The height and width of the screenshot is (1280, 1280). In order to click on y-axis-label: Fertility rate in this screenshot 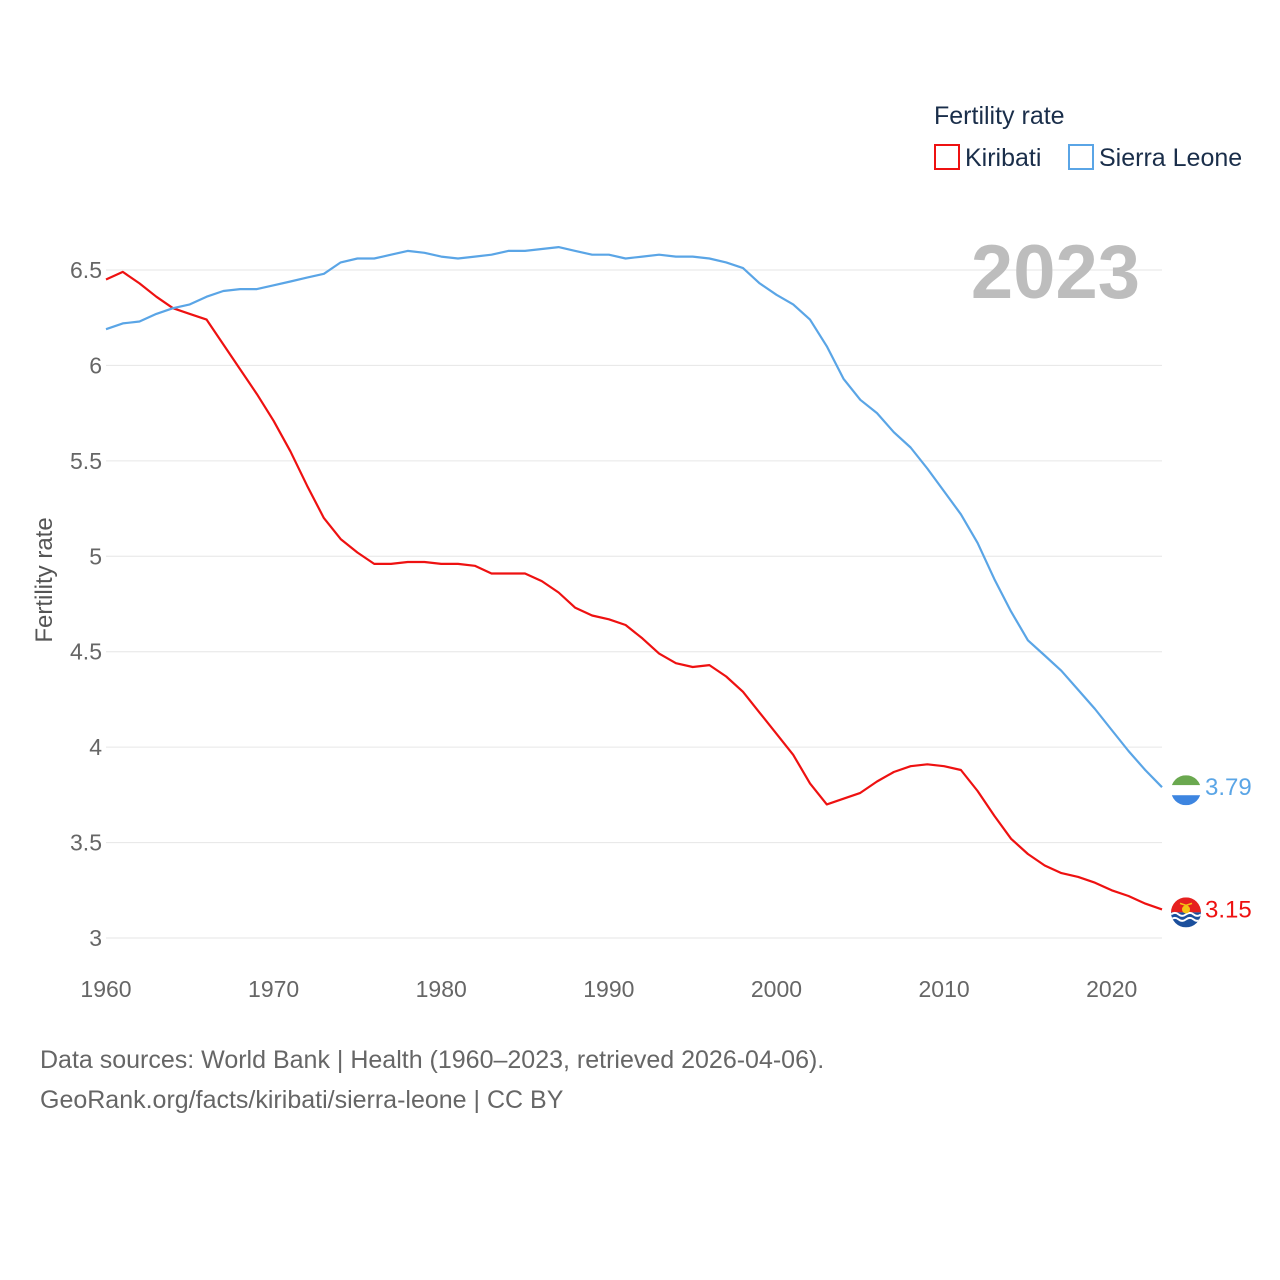, I will do `click(44, 579)`.